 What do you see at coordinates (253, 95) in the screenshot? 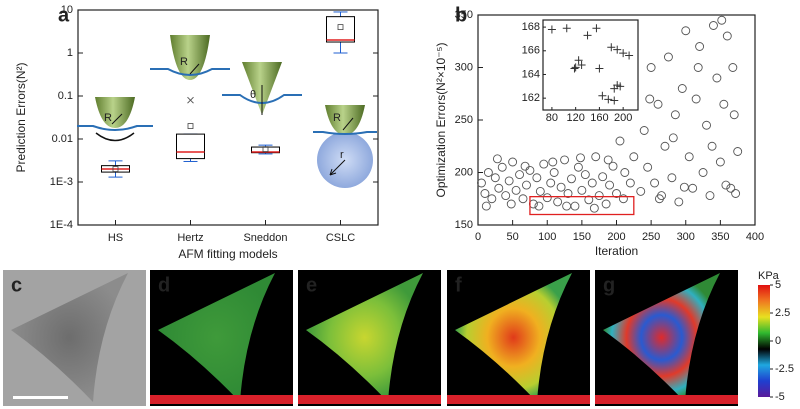
I see `annotation: θ` at bounding box center [253, 95].